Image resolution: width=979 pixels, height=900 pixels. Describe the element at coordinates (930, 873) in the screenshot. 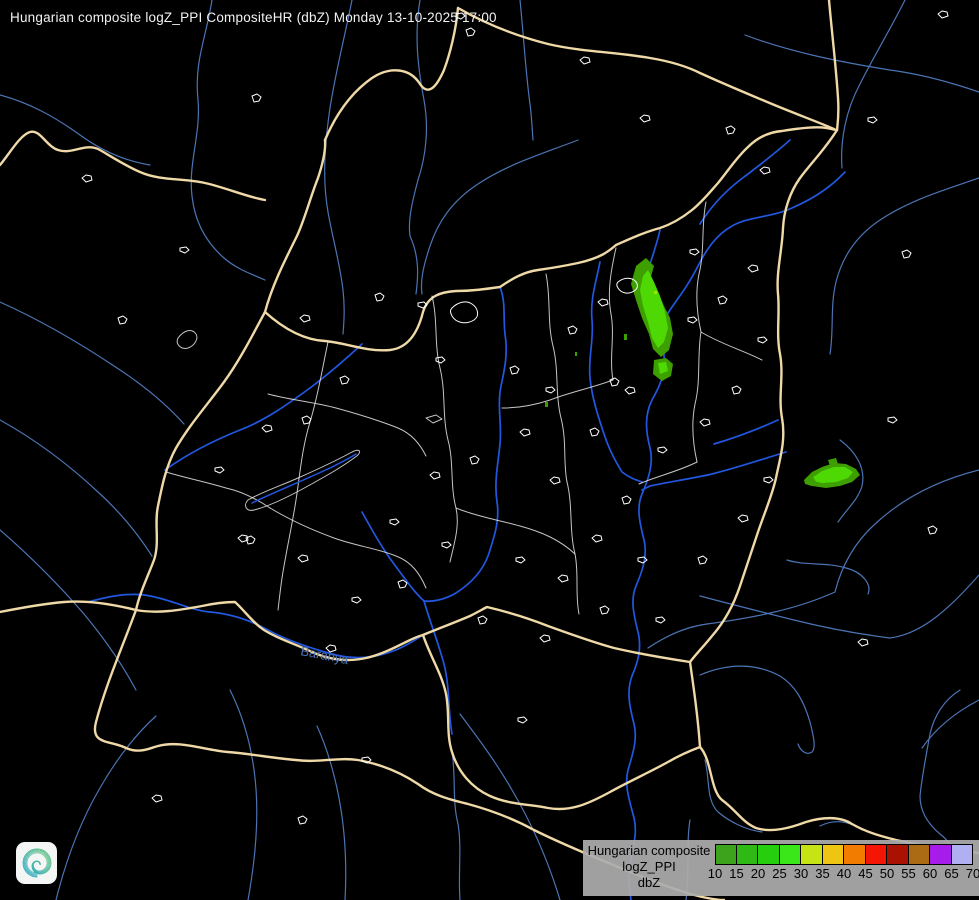

I see `legend-tick-label: 60` at that location.